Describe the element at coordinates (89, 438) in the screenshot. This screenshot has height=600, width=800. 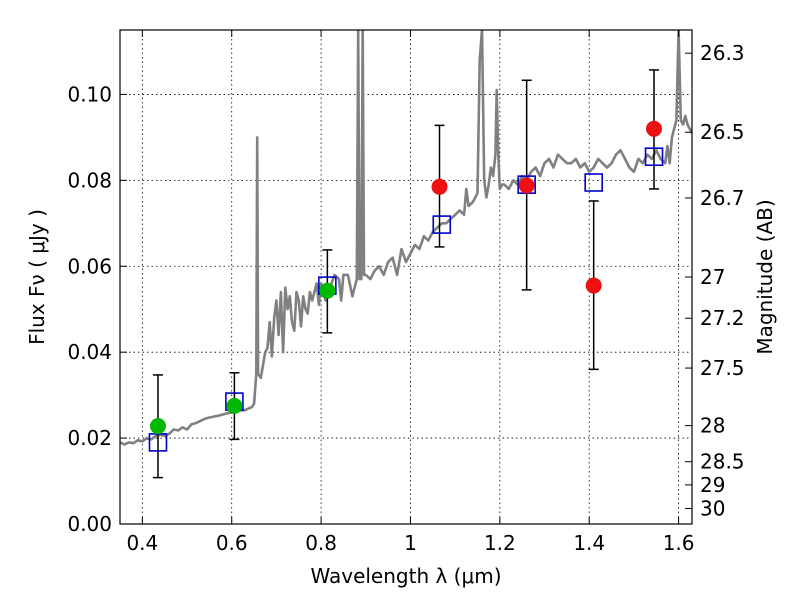
I see `y-tick-label: 0.02` at that location.